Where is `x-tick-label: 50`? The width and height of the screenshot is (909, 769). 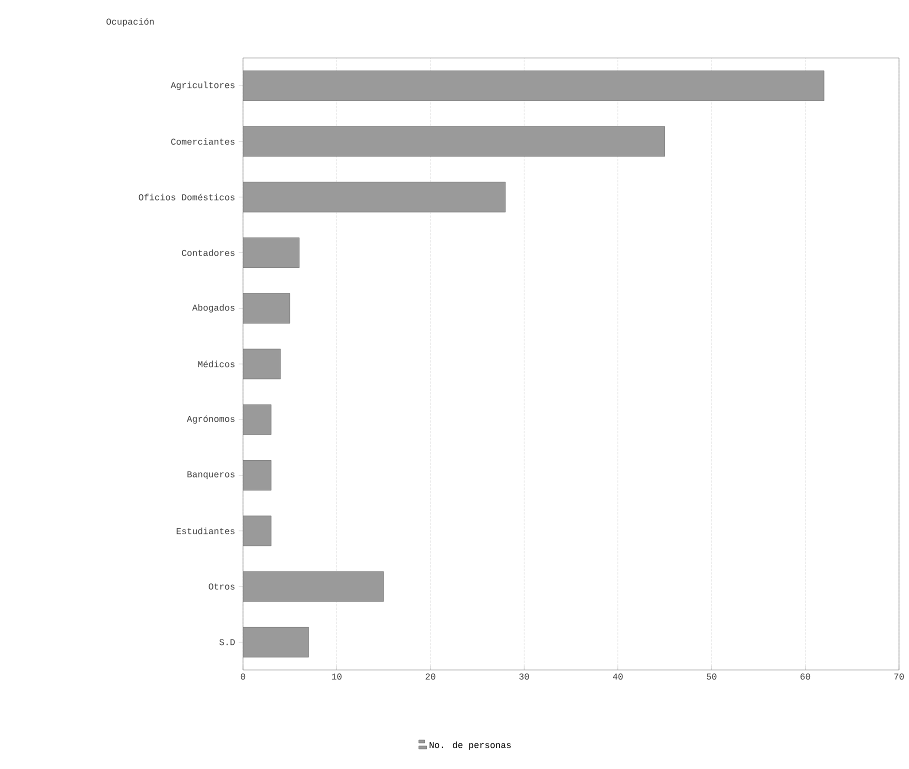
x-tick-label: 50 is located at coordinates (711, 677).